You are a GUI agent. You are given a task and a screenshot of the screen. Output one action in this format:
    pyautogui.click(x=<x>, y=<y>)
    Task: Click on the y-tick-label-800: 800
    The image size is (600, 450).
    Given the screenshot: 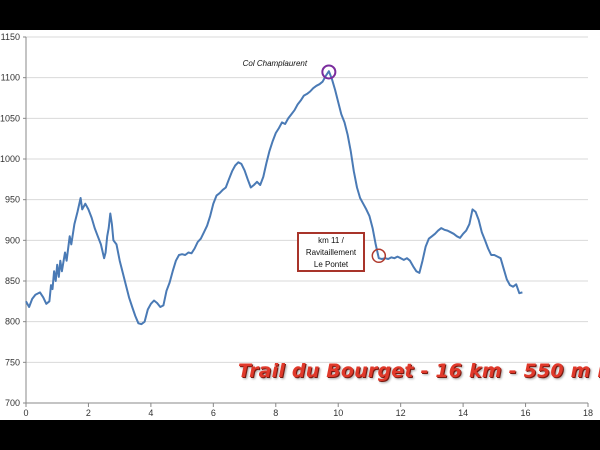 What is the action you would take?
    pyautogui.click(x=12, y=322)
    